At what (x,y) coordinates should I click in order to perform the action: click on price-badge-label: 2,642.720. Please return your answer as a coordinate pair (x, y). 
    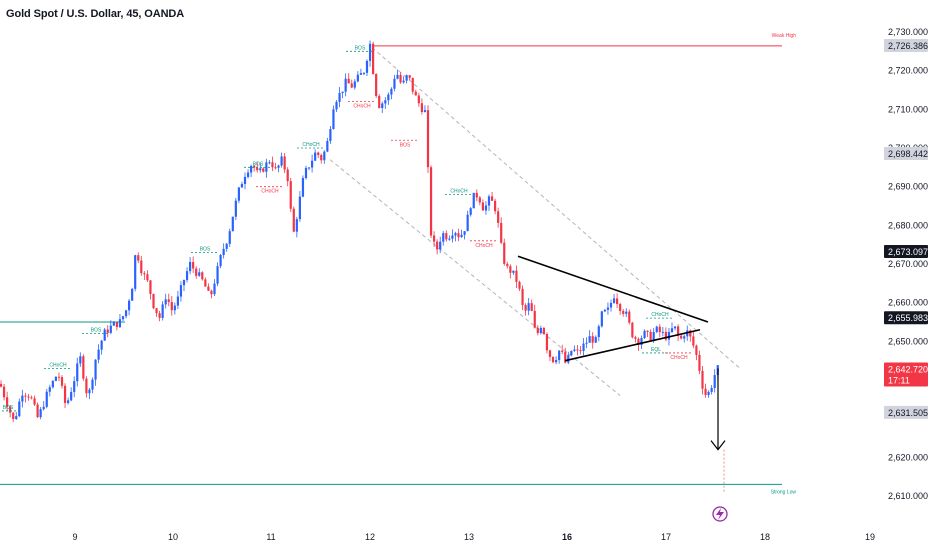
    Looking at the image, I should click on (908, 369).